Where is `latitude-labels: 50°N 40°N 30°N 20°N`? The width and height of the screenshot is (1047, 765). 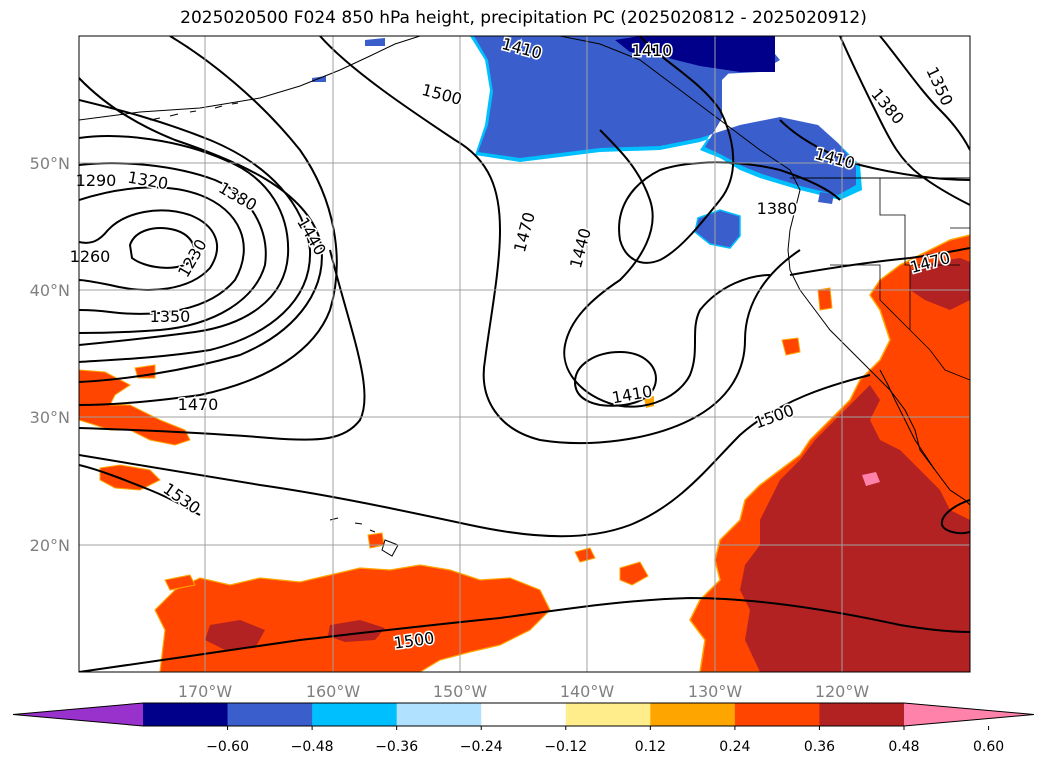 latitude-labels: 50°N 40°N 30°N 20°N is located at coordinates (50, 354).